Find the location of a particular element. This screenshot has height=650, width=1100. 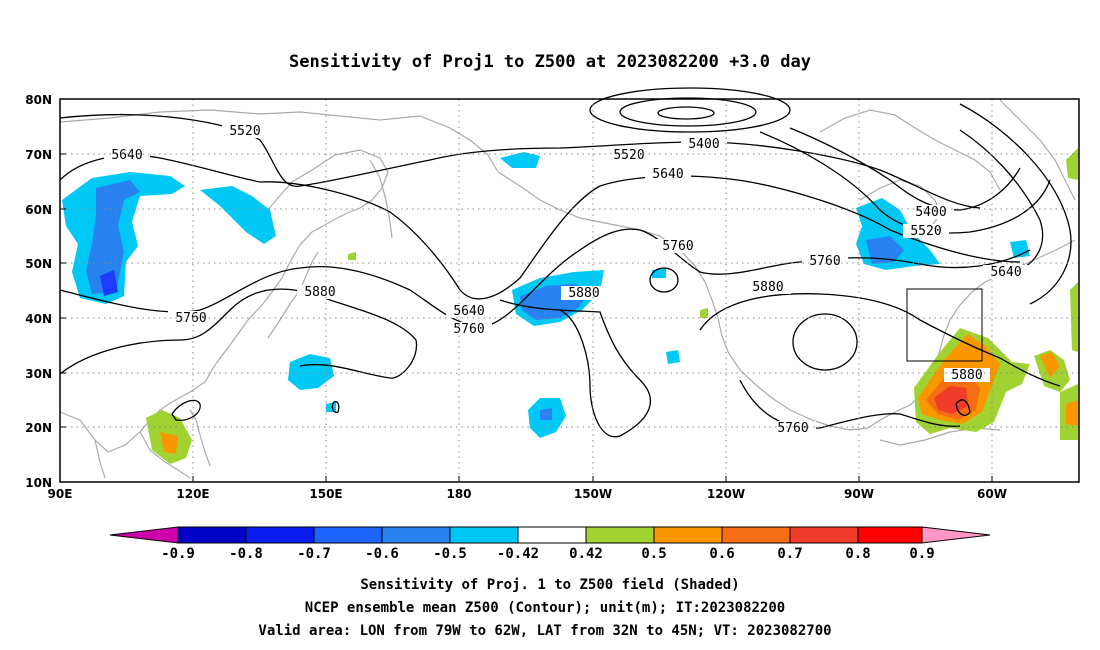

lat-label: 40N is located at coordinates (38, 319).